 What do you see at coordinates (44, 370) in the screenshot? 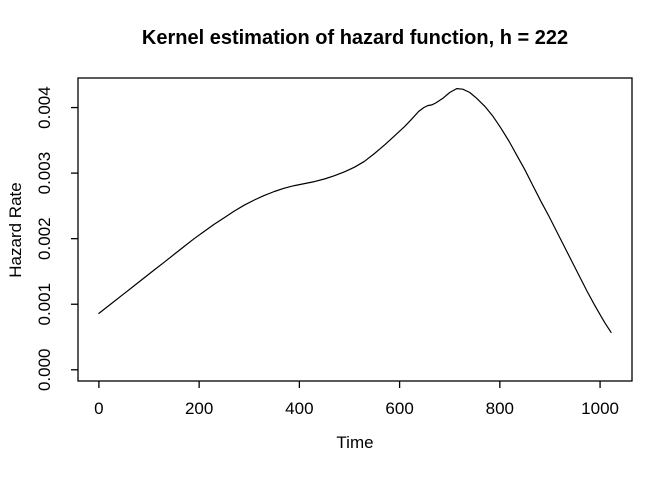
I see `y-tick-label: 0.000` at bounding box center [44, 370].